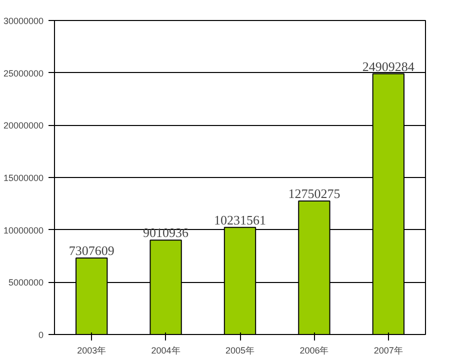  I want to click on y-tick-label: 0, so click(41, 335).